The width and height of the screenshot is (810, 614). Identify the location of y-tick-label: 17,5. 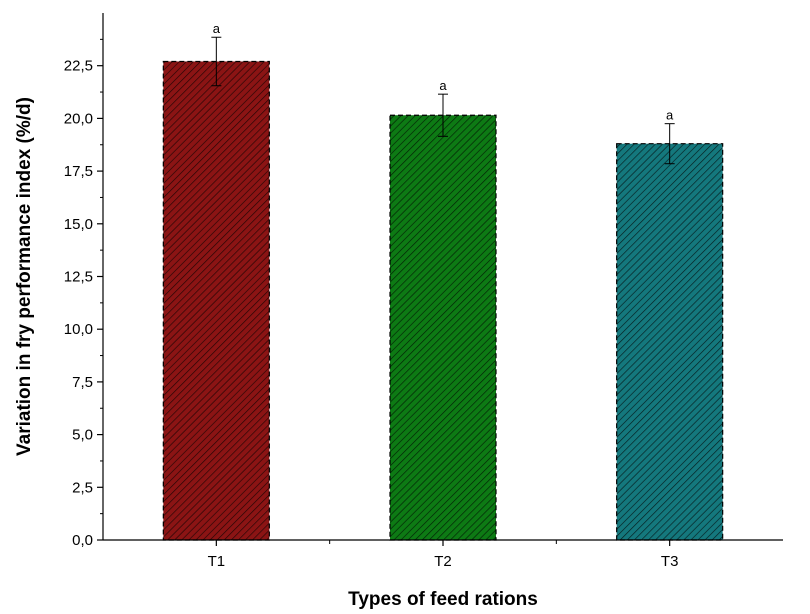
(78, 171).